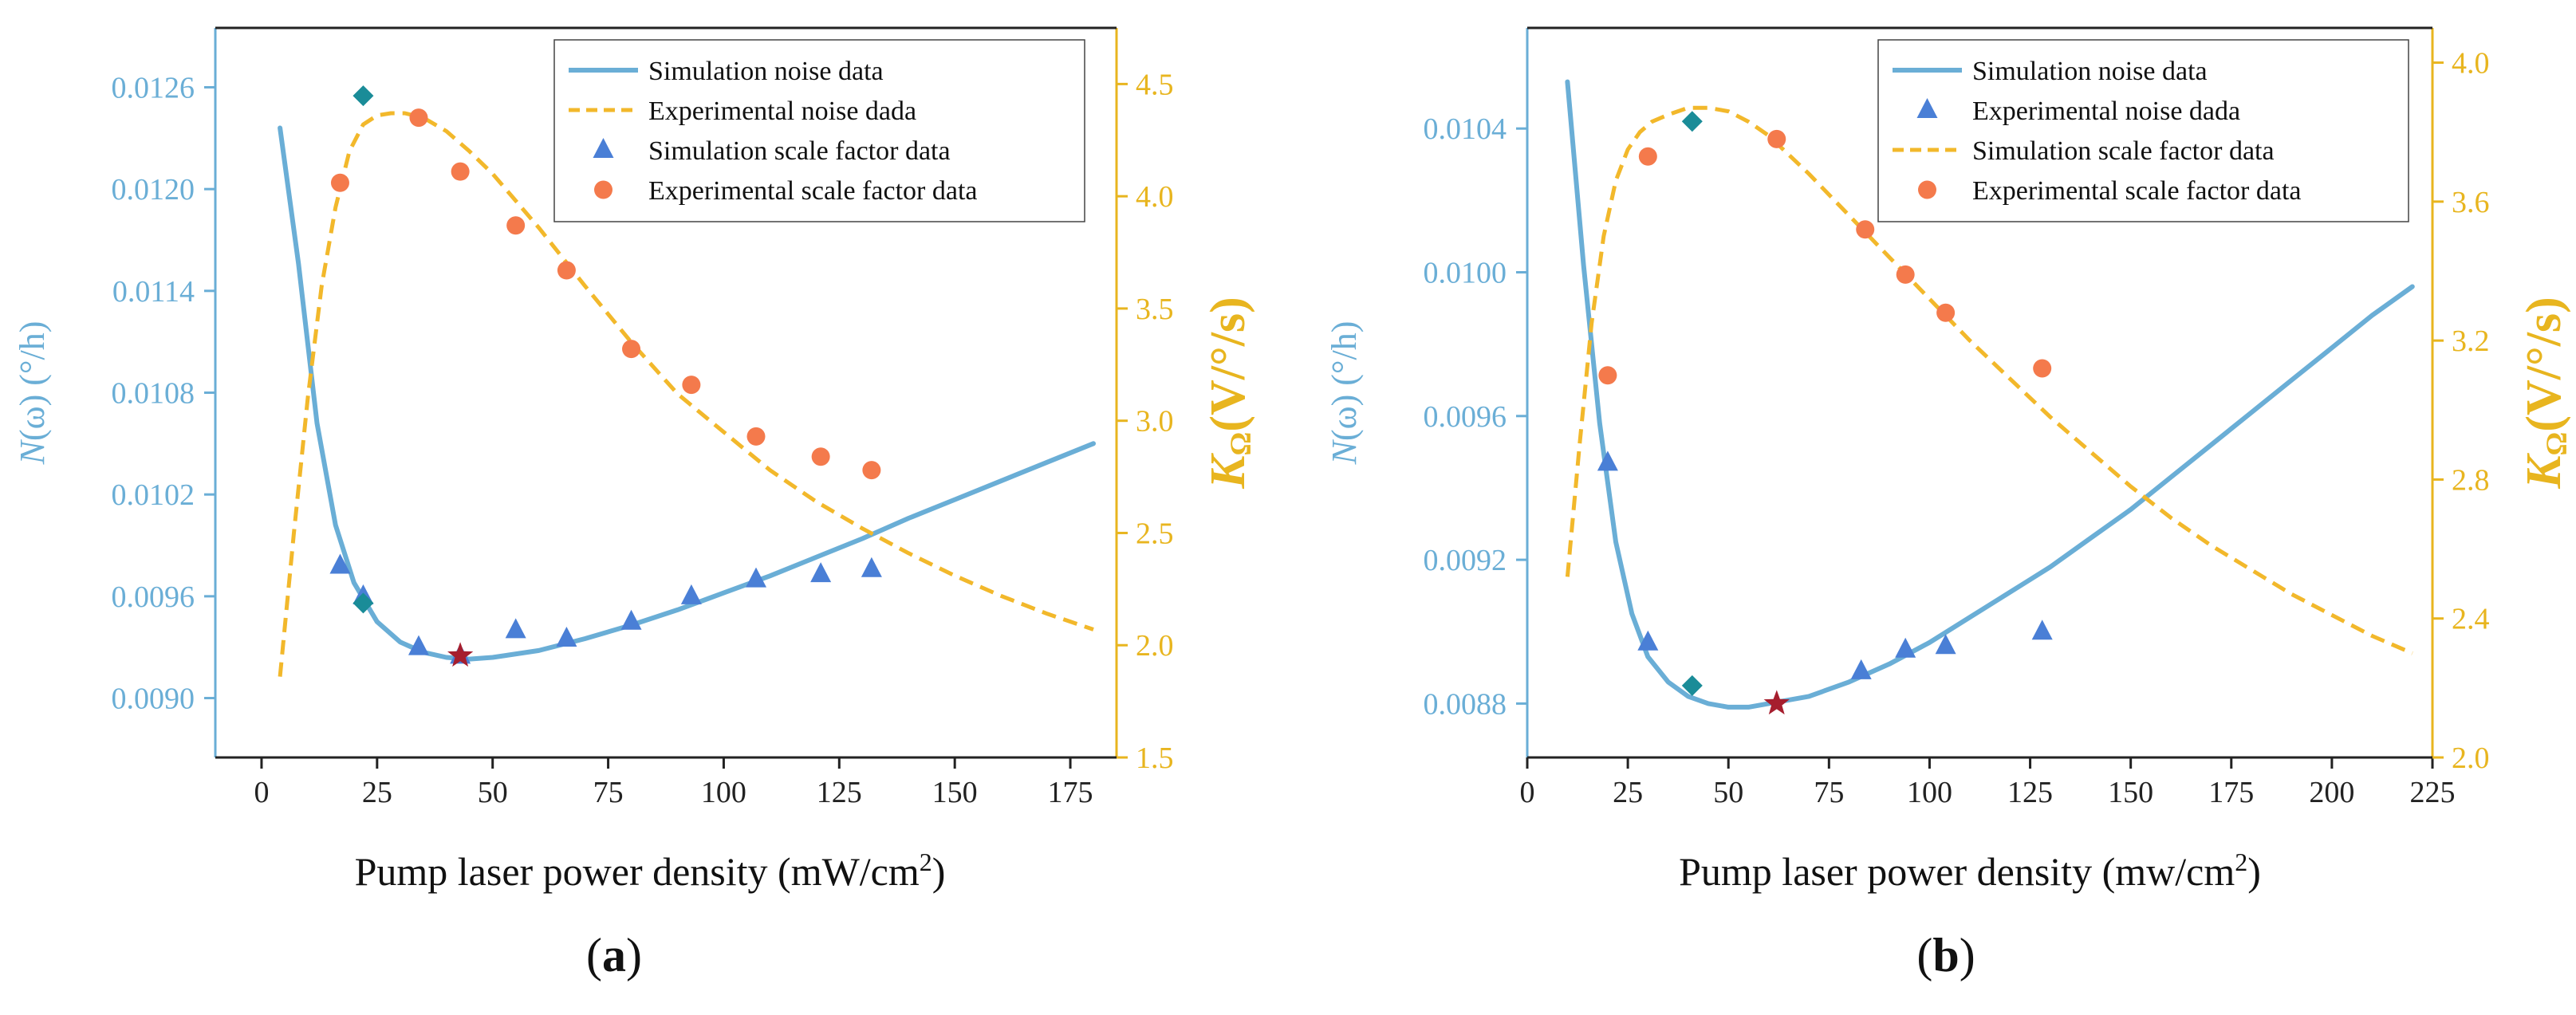  Describe the element at coordinates (608, 793) in the screenshot. I see `panel-a-x-tick-label: 75` at that location.